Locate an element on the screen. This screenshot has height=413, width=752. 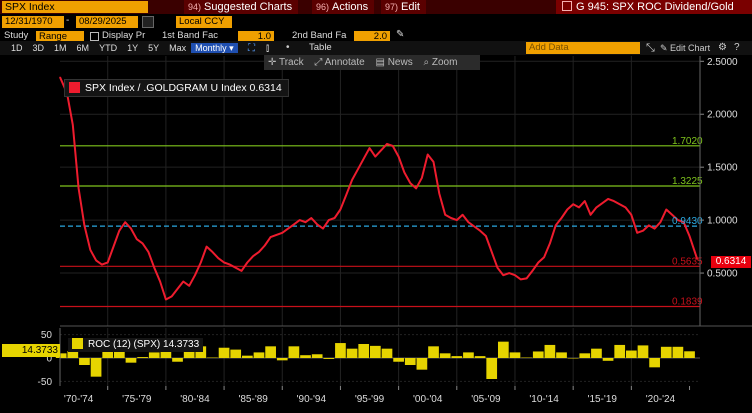
tab-1d: 1D is located at coordinates (17, 48).